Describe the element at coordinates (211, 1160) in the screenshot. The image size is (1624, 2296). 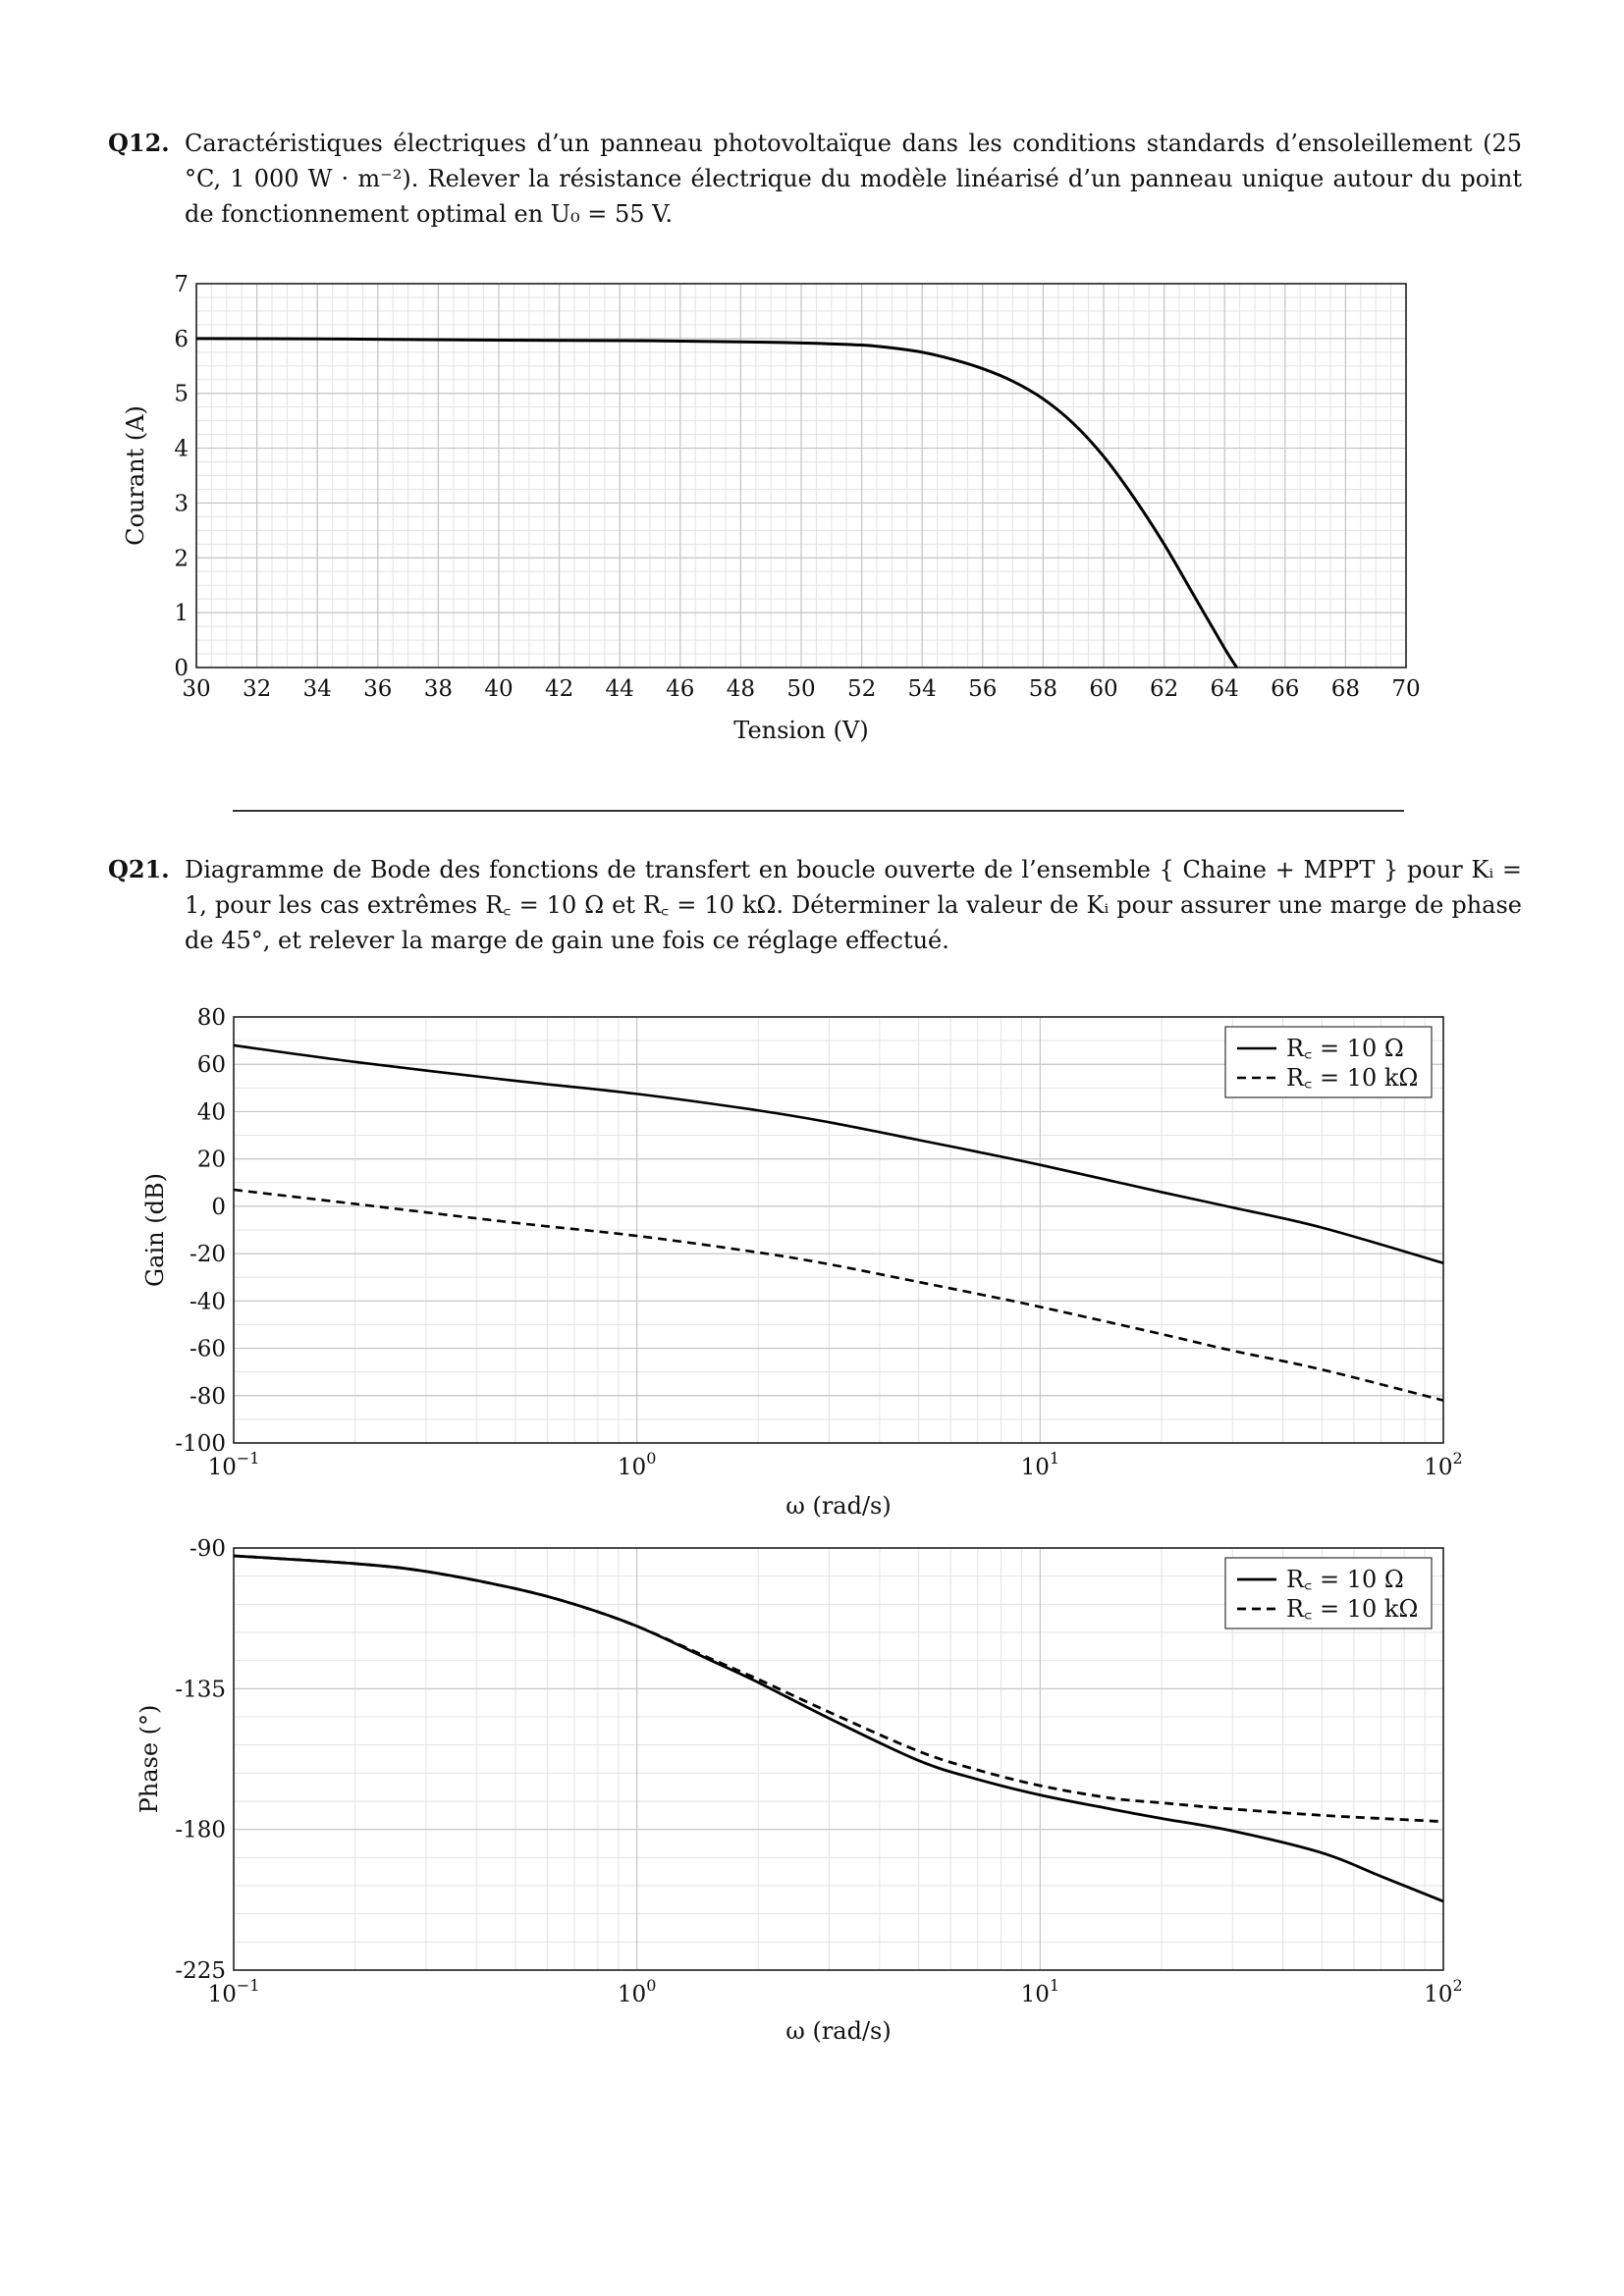
I see `y-tick-label: 20` at that location.